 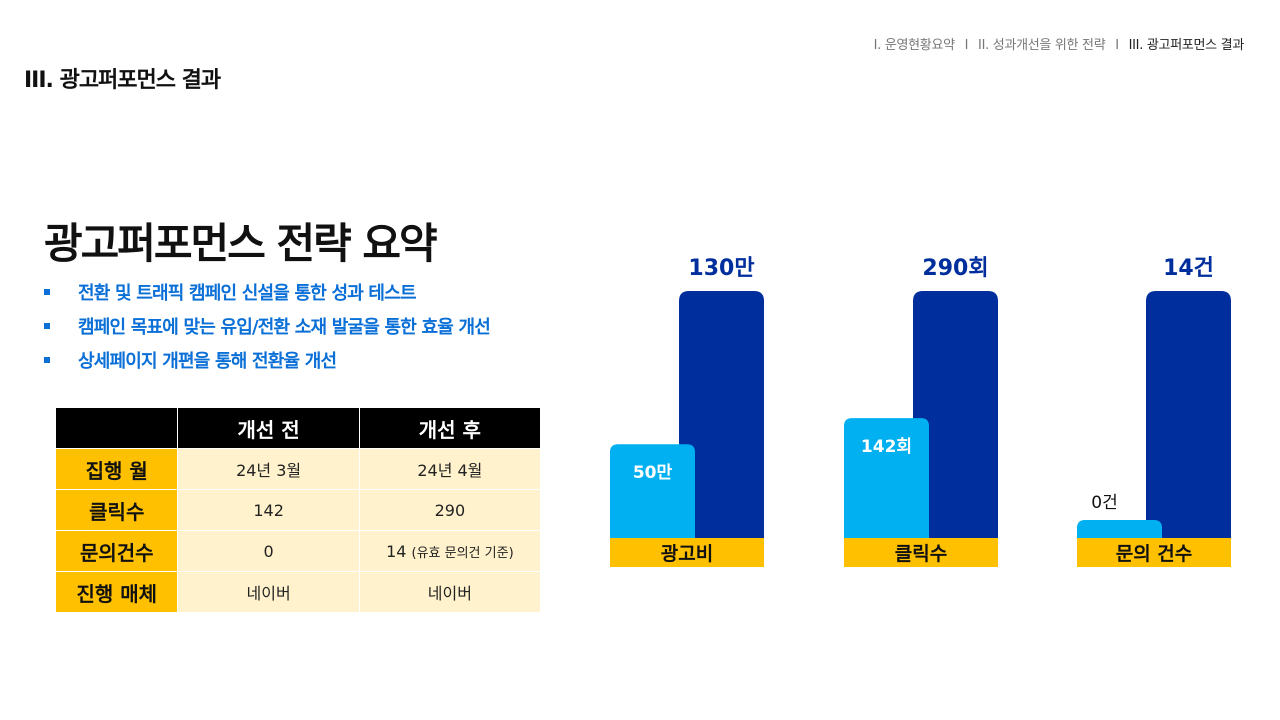 I want to click on cell-after-value: 290, so click(x=450, y=510).